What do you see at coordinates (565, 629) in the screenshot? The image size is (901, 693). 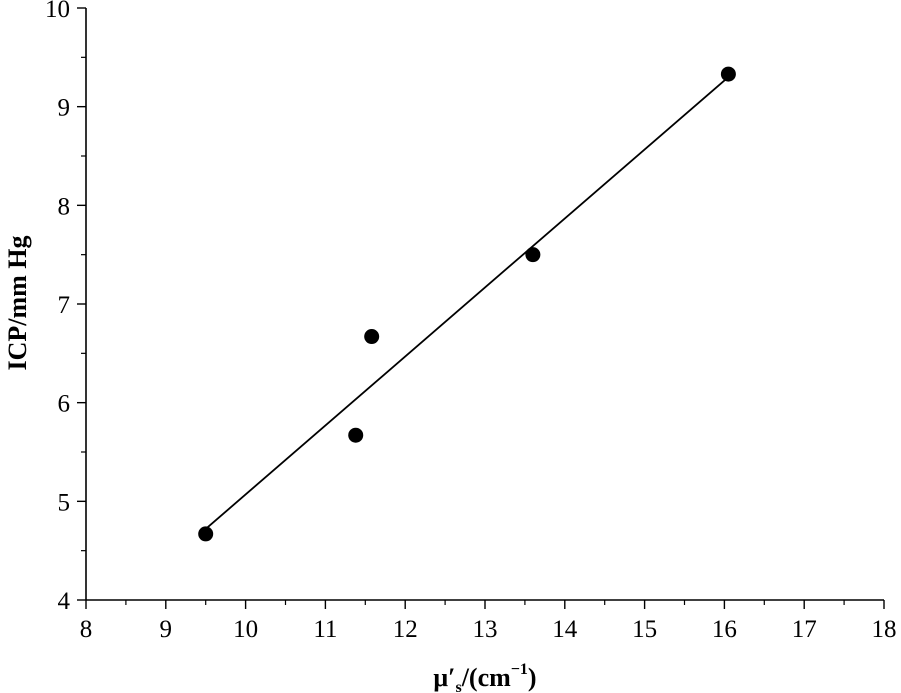 I see `x-tick-label: 14` at bounding box center [565, 629].